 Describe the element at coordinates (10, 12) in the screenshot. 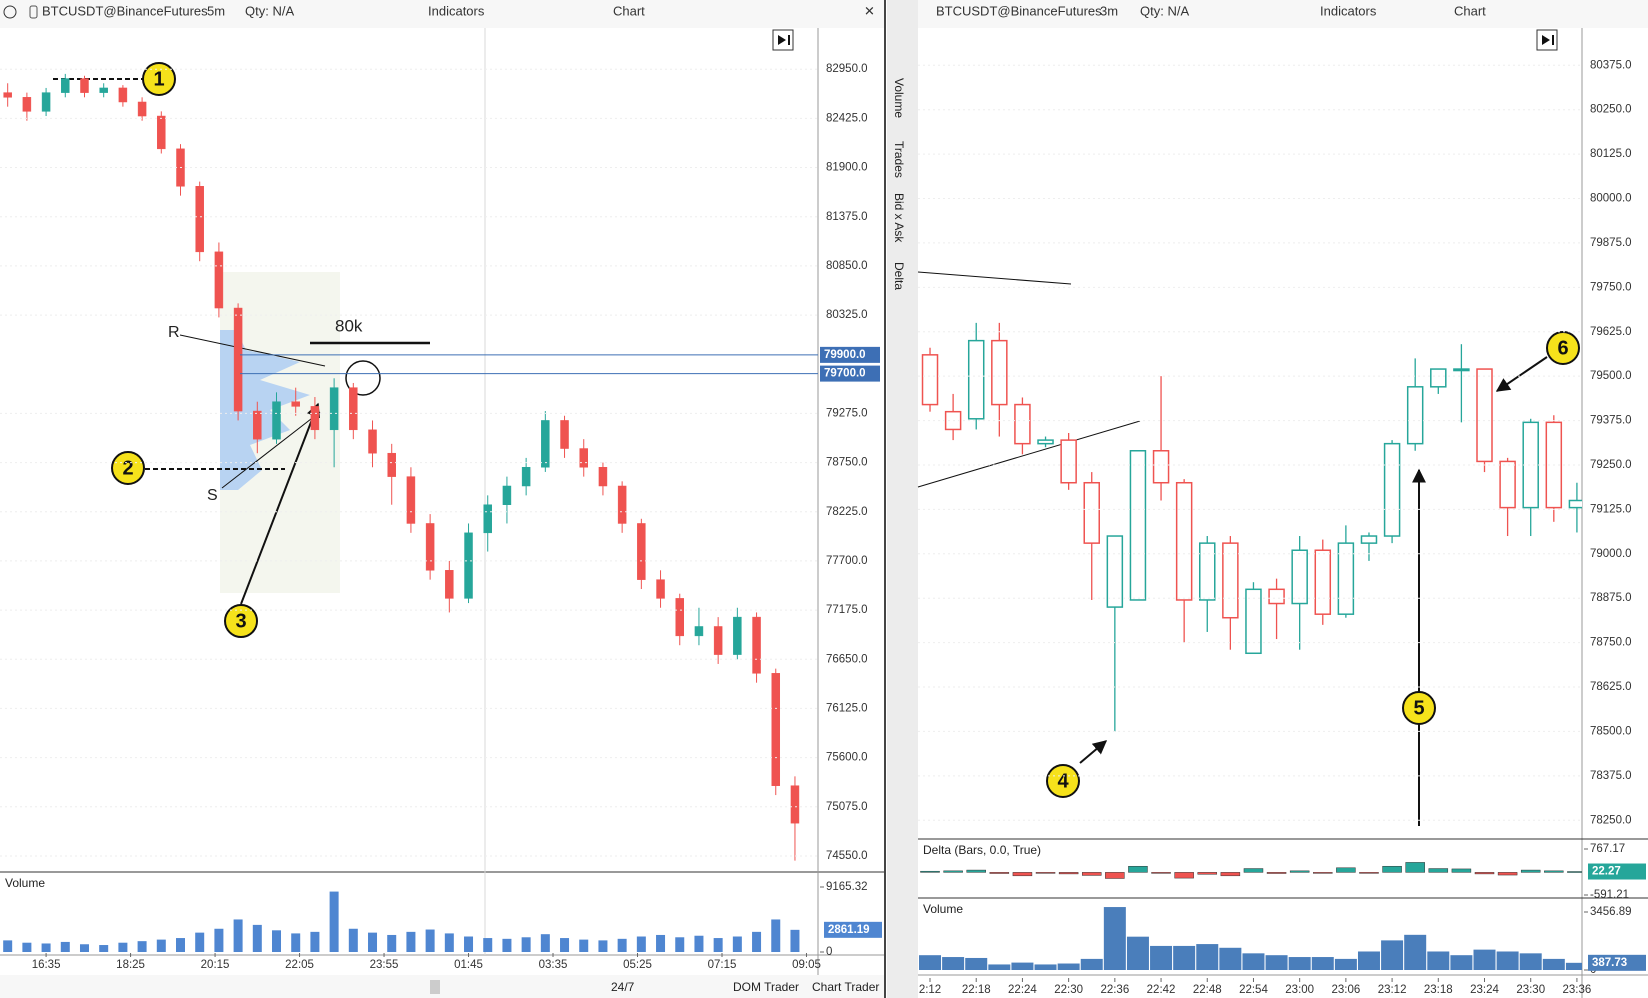

I see `app-icon` at that location.